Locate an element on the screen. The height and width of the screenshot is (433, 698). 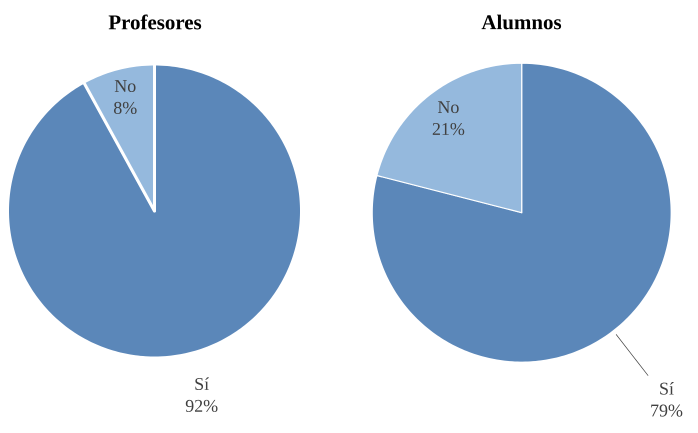
data-label: 92% is located at coordinates (202, 406).